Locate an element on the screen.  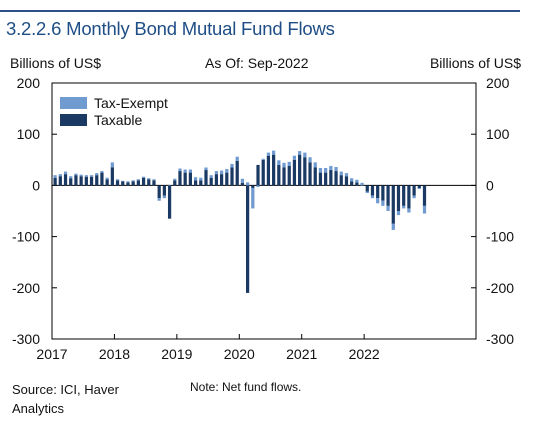
y-tick-label-left: 0 is located at coordinates (36, 185).